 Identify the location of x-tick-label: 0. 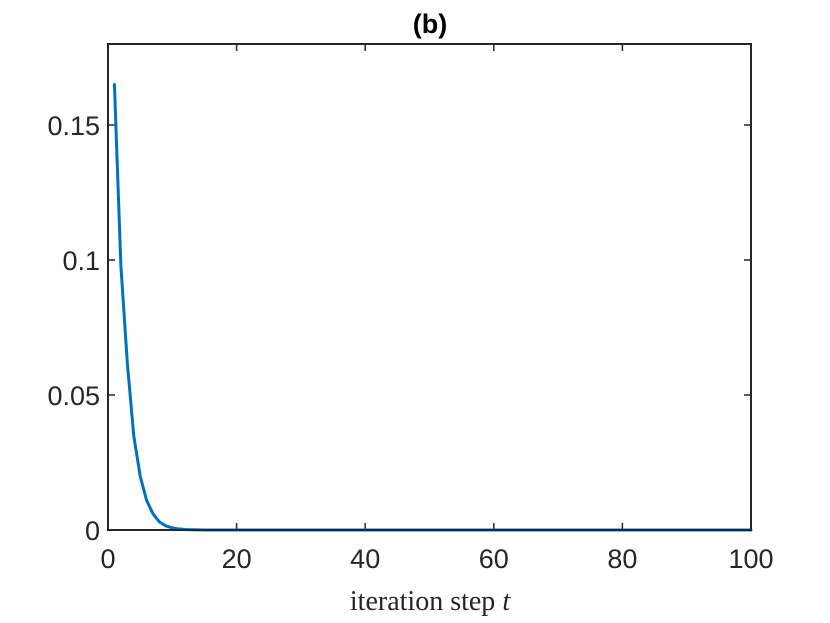
(107, 559).